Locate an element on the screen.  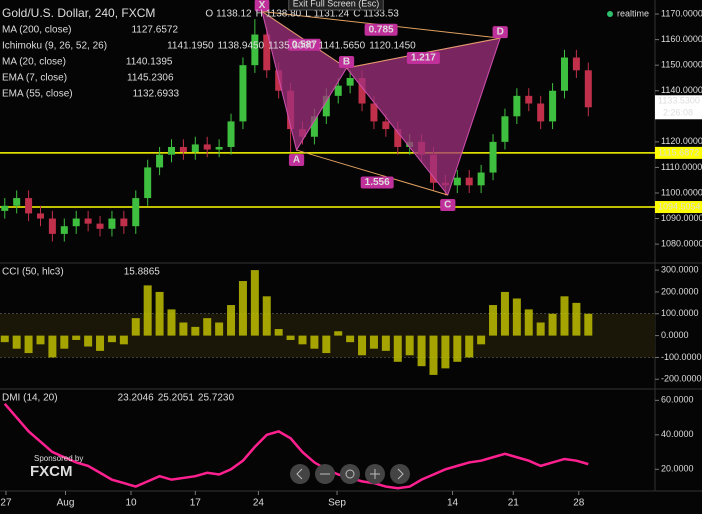
ohlc-value: 1138.12 is located at coordinates (234, 14).